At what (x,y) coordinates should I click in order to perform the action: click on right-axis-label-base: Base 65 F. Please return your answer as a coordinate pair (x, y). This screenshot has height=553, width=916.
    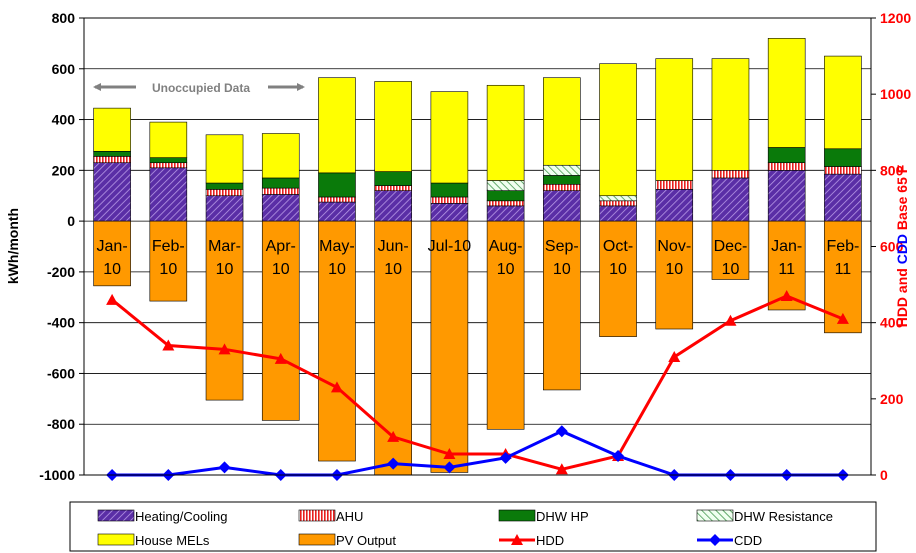
    Looking at the image, I should click on (902, 199).